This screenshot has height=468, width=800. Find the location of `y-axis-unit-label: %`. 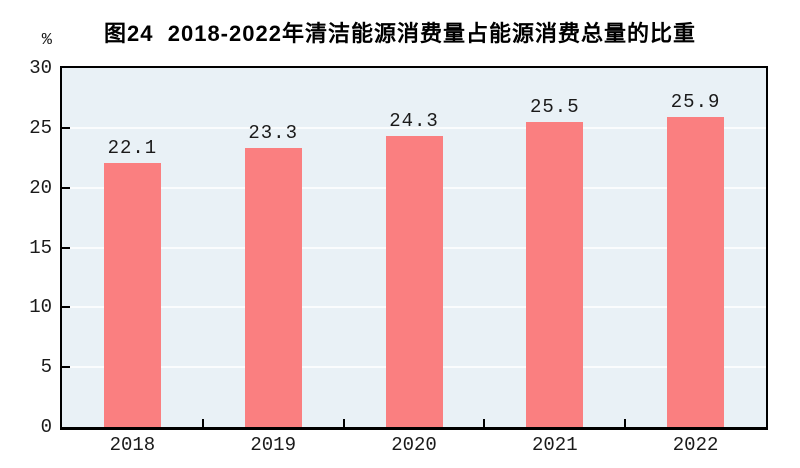

y-axis-unit-label: % is located at coordinates (46, 40).